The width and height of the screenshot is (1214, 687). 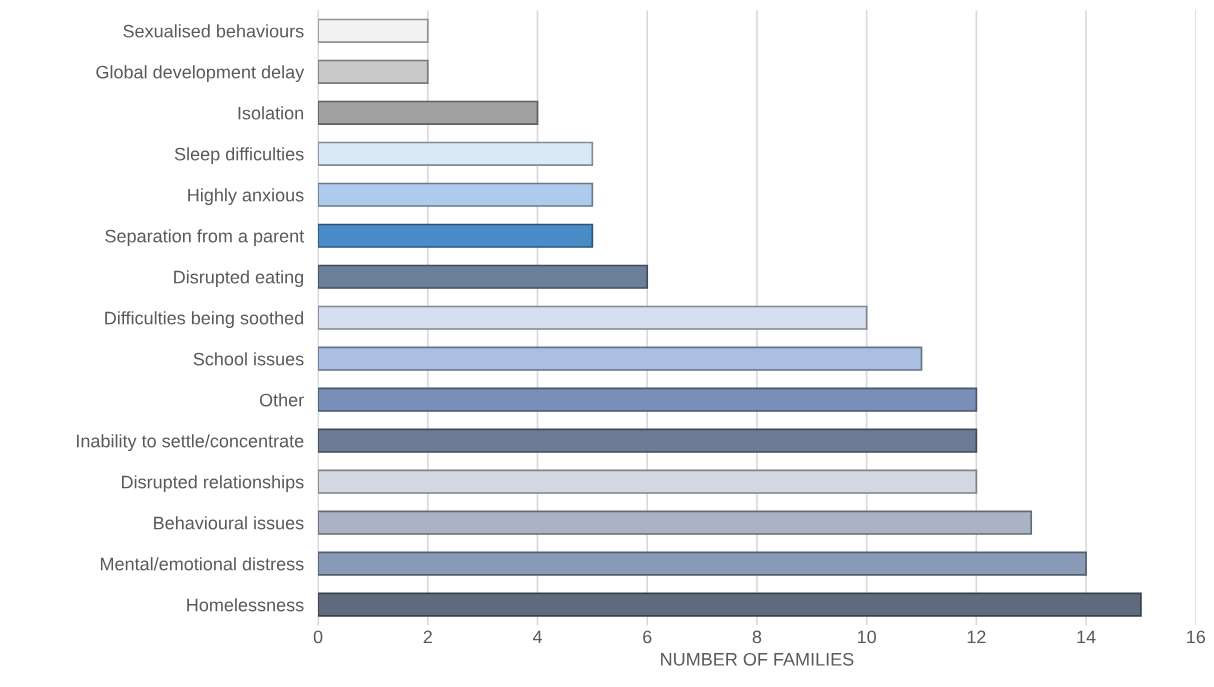 I want to click on x-tick-label: 4, so click(x=537, y=637).